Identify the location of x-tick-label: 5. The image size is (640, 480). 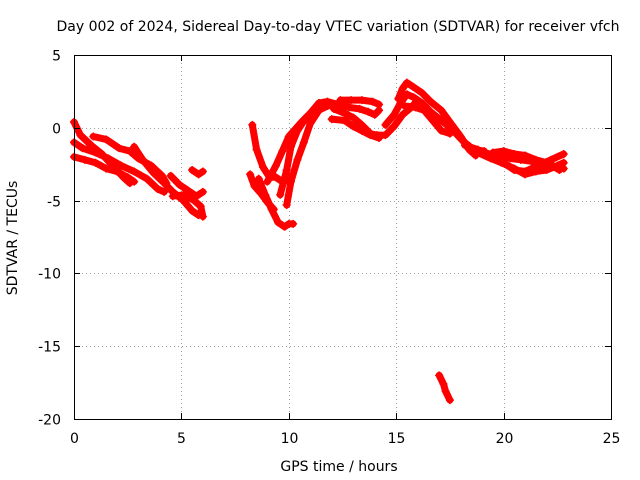
(181, 439).